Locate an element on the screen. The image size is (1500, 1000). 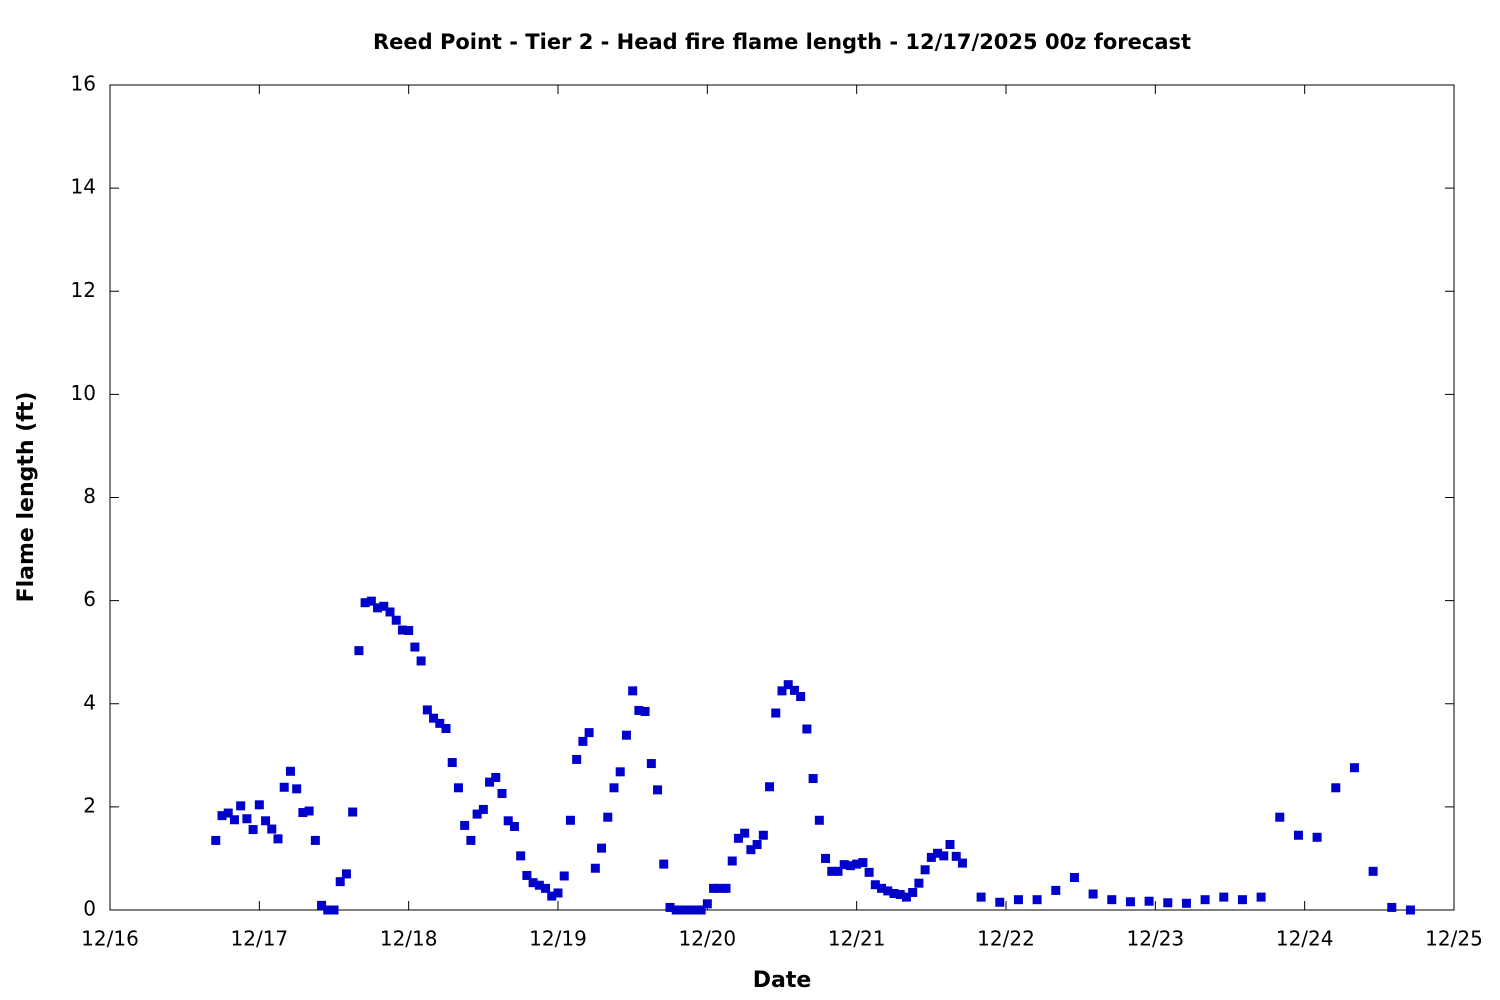
x-tick-label: 12/18 is located at coordinates (409, 939).